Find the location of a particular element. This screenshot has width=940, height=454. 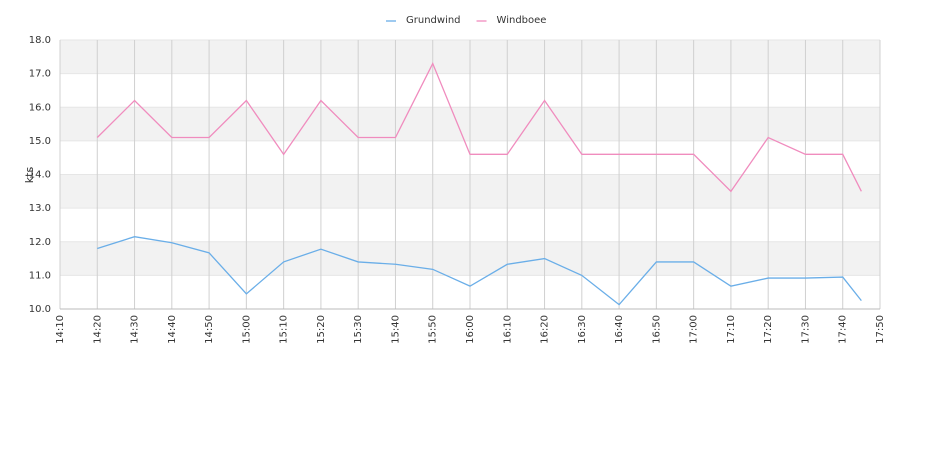

y-tick-label: 10.0 is located at coordinates (40, 309).